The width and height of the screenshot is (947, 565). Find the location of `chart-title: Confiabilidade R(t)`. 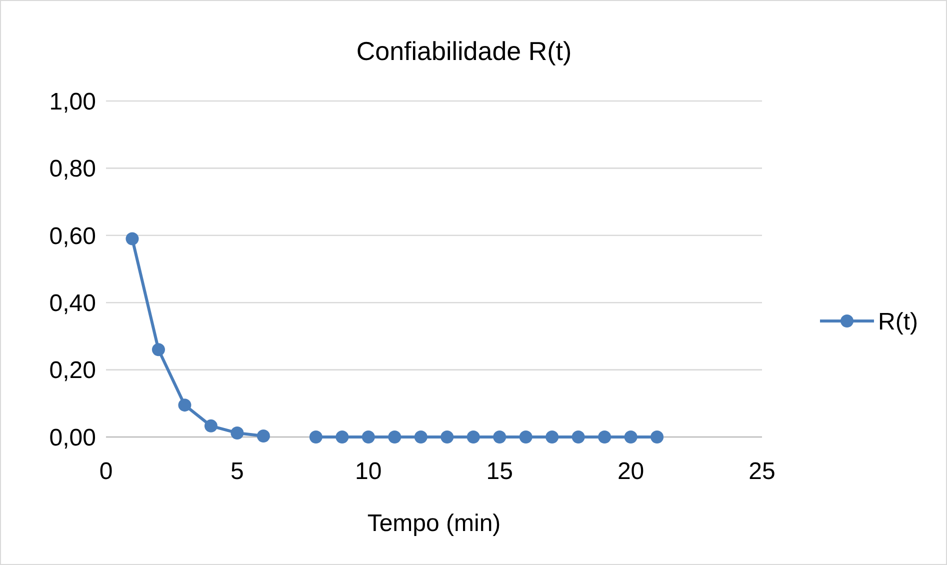

chart-title: Confiabilidade R(t) is located at coordinates (464, 51).